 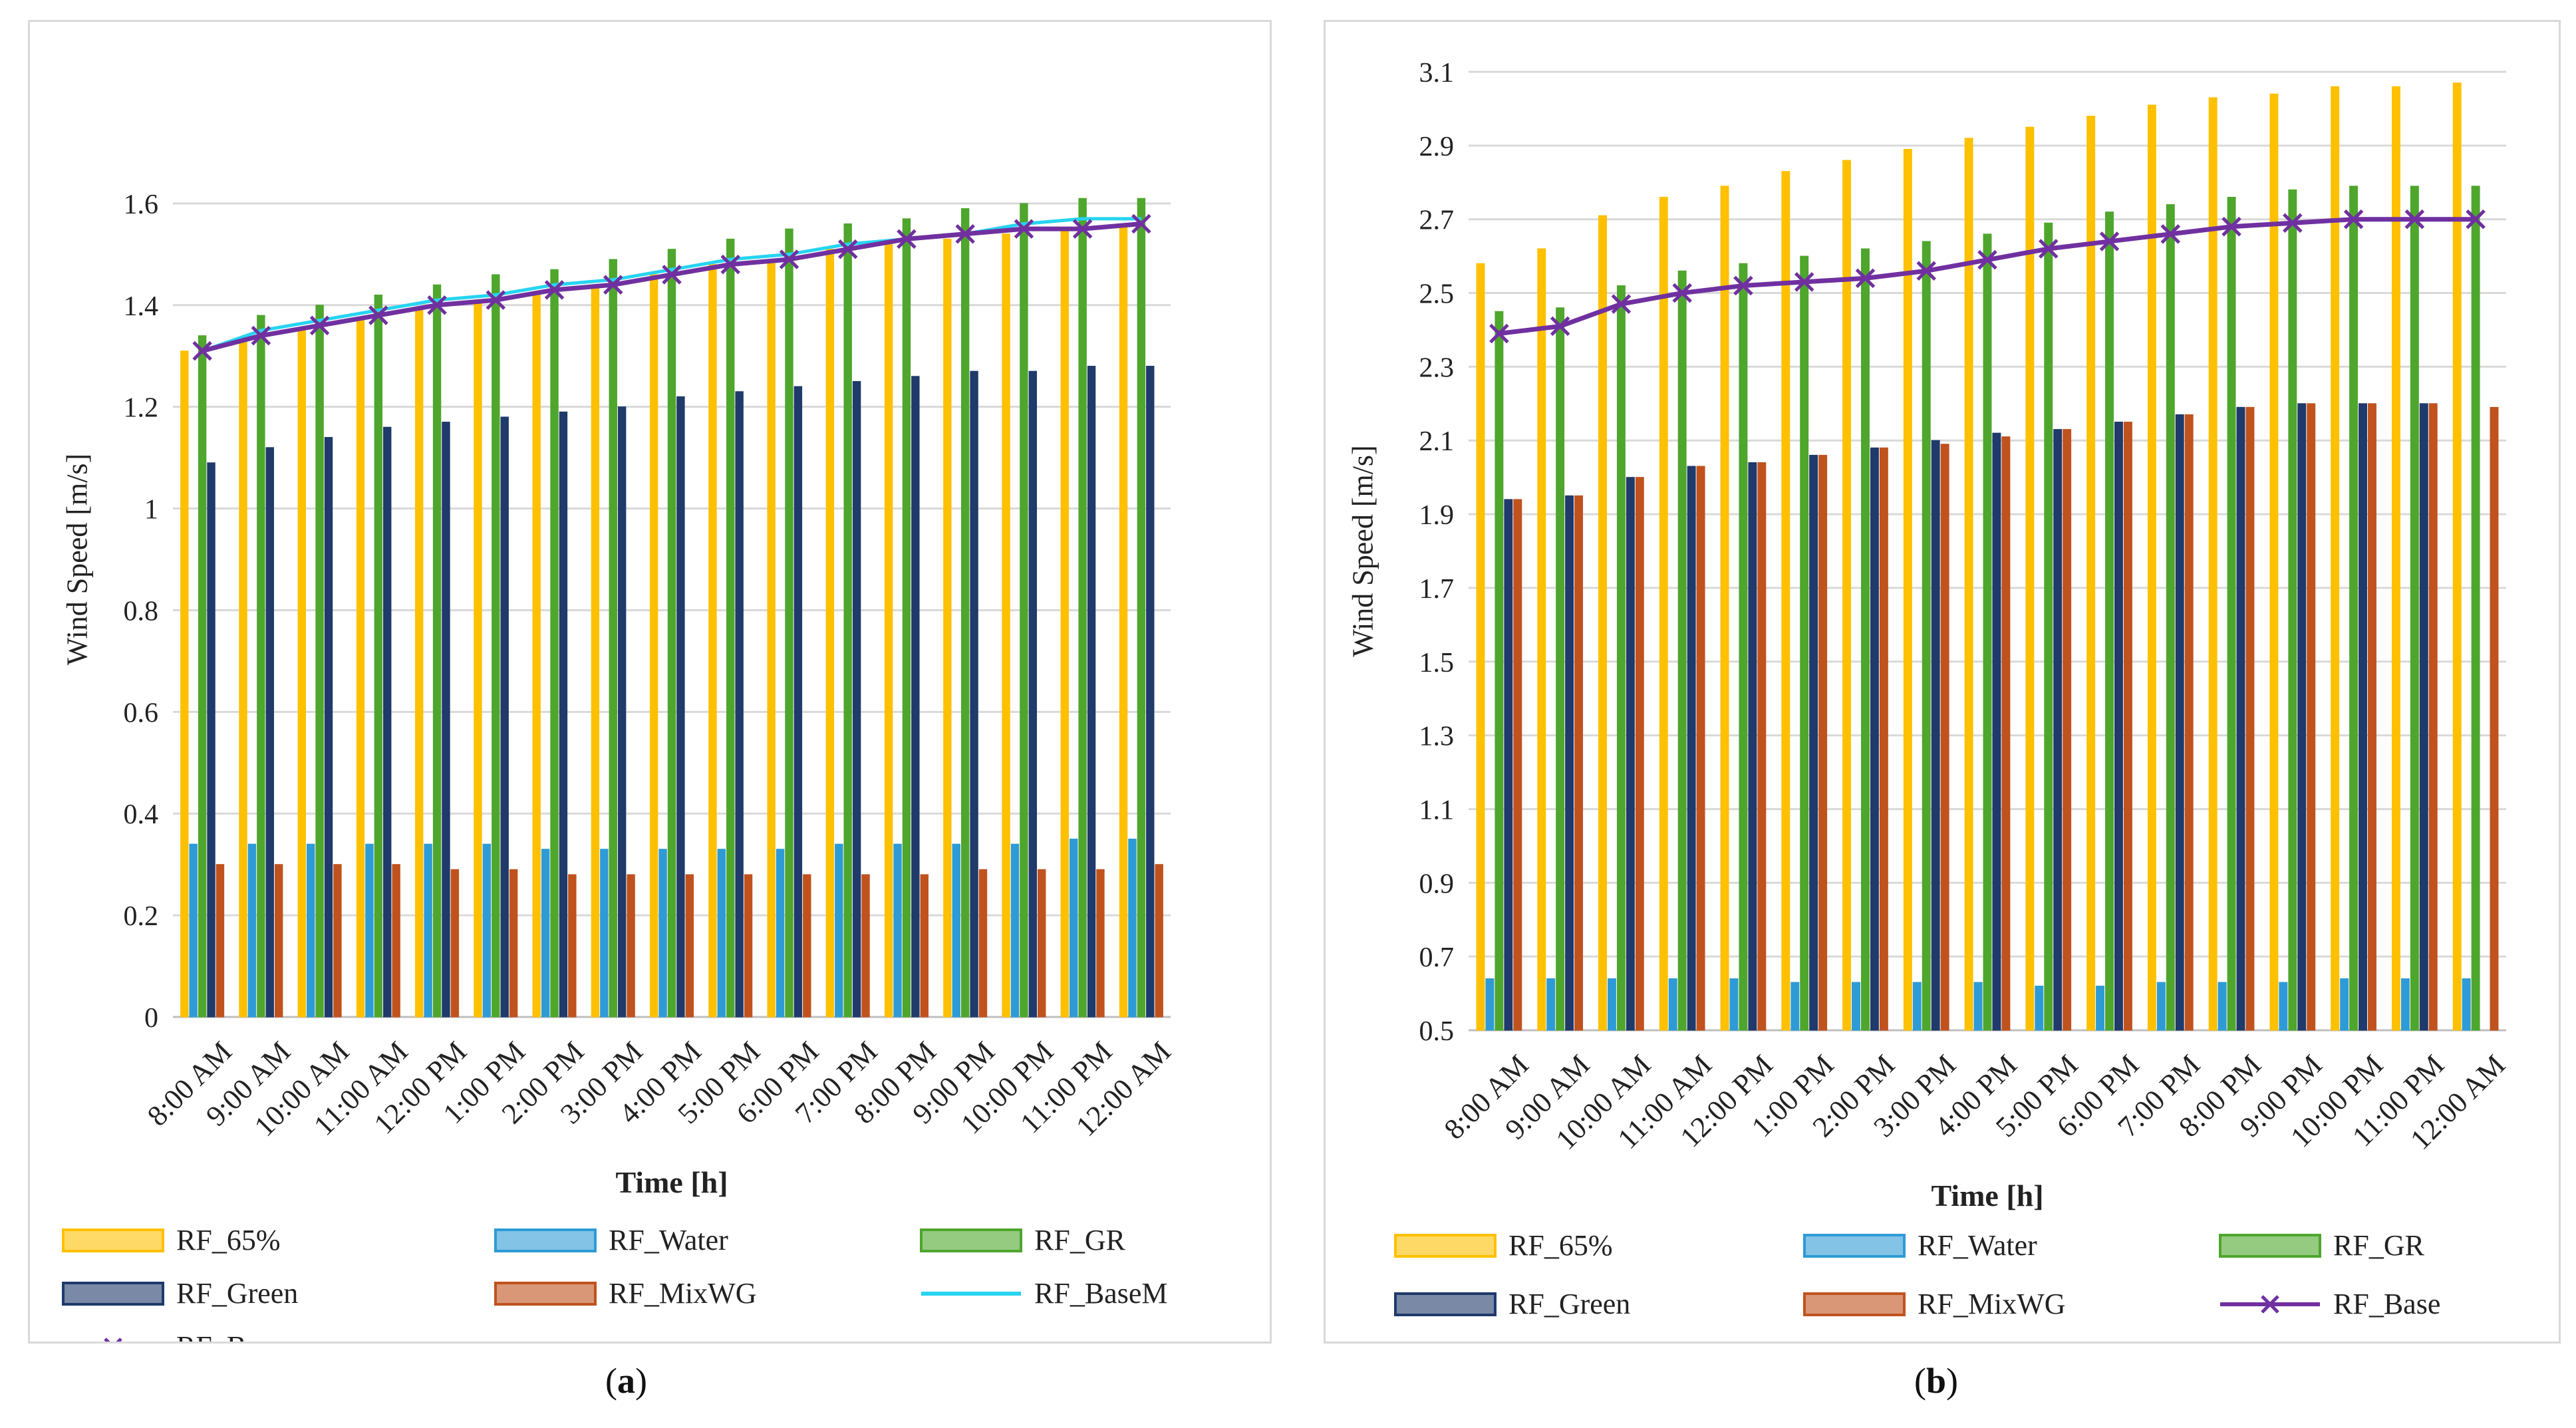 What do you see at coordinates (1569, 1304) in the screenshot?
I see `legend-label: RF_Green` at bounding box center [1569, 1304].